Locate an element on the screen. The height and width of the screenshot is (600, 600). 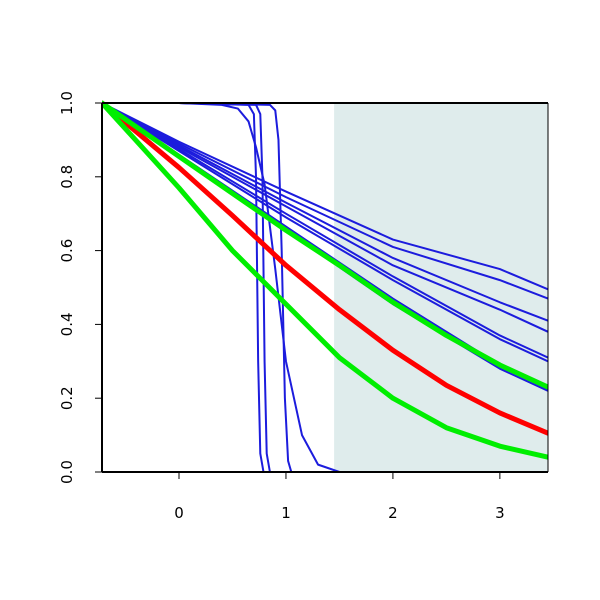
x-tick-label-1: 1 is located at coordinates (286, 513).